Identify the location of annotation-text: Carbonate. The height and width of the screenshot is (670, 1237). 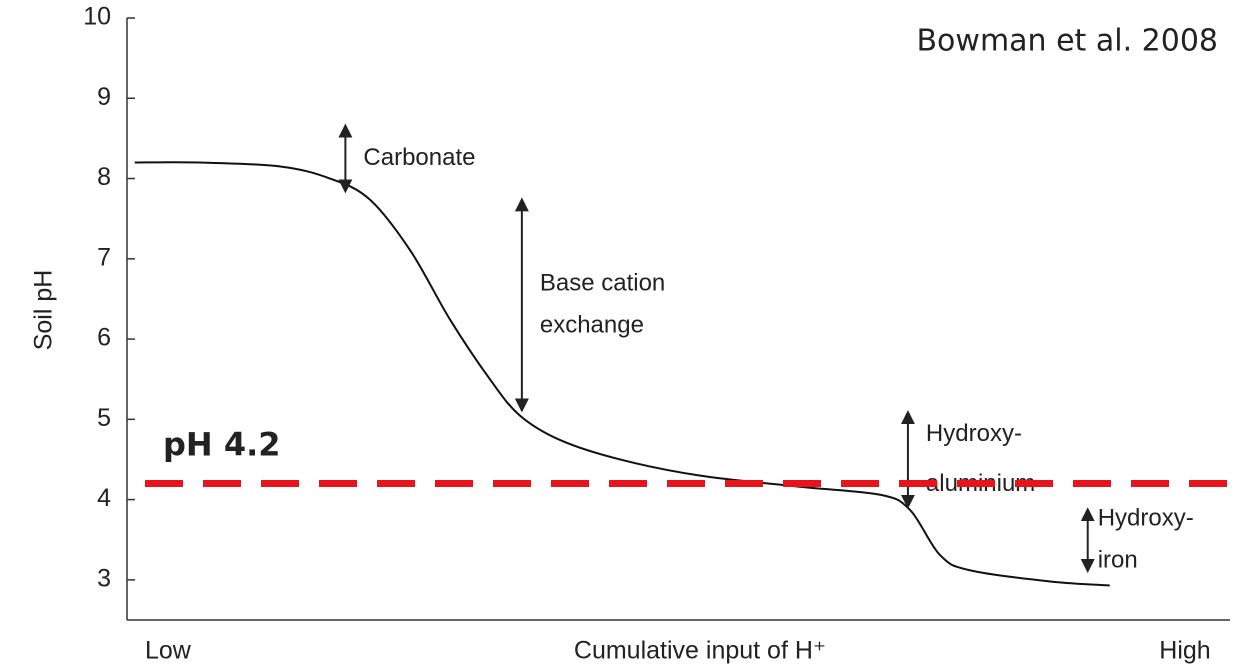
(419, 157).